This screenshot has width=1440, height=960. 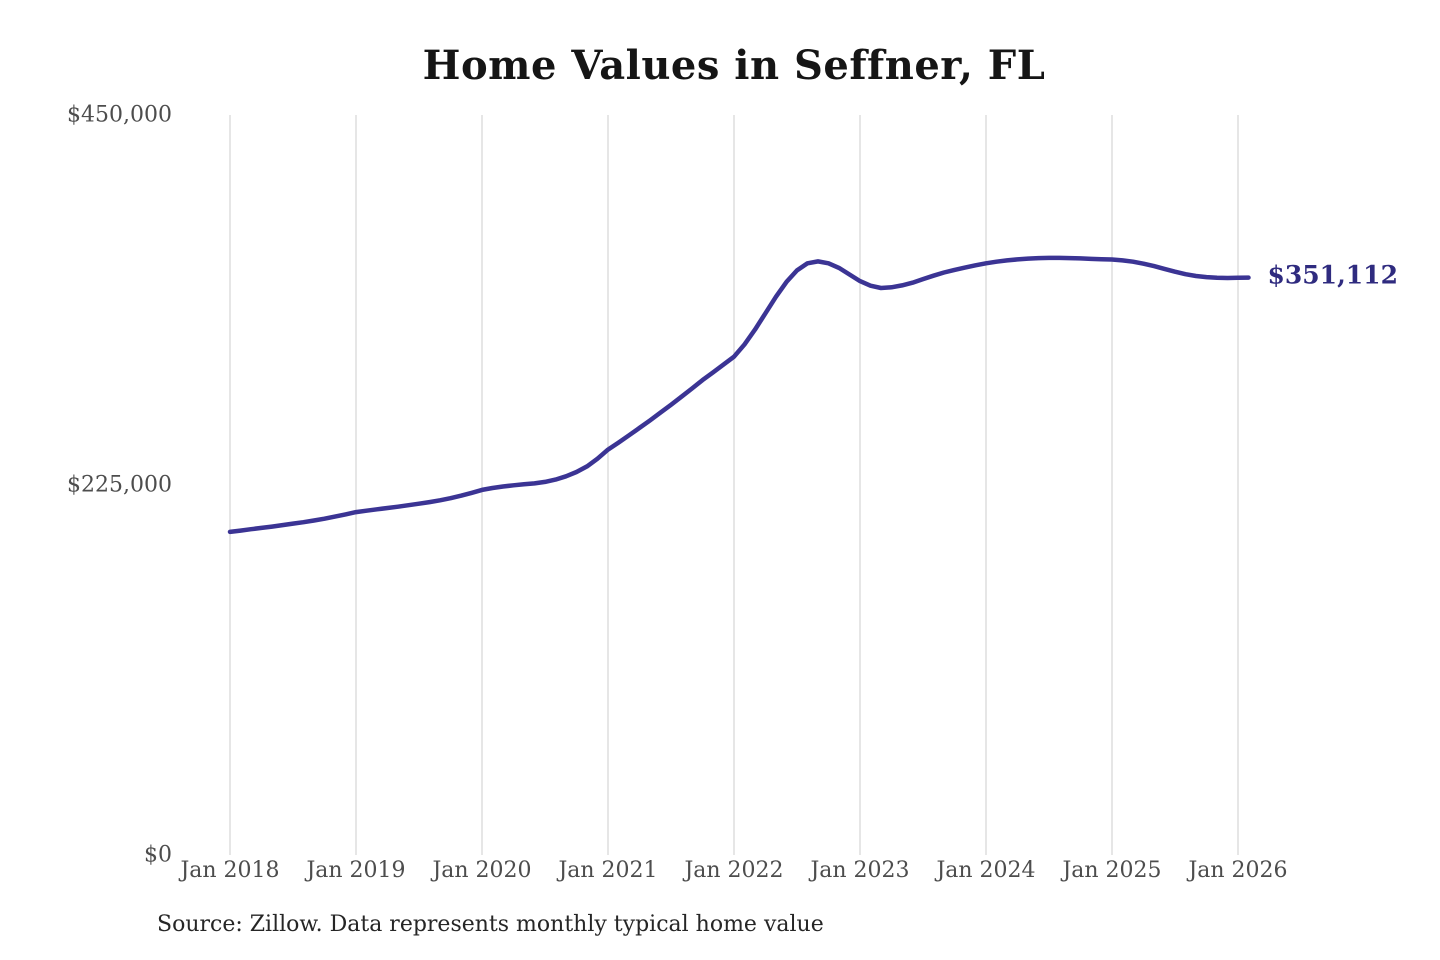 I want to click on chart-title: Home Values in Seffner, FL, so click(x=734, y=65).